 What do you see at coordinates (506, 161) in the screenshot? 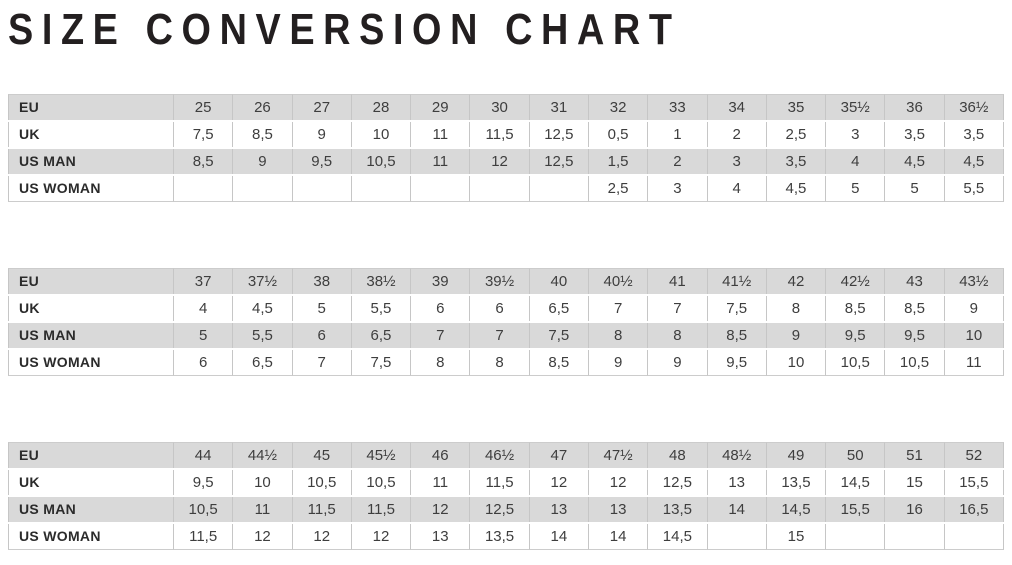
I see `table-row-us-man: US MAN 8,5 9 9,5 10,5 11 12 12,5 1,5 2 3 3,5 4 4,5 4,5` at bounding box center [506, 161].